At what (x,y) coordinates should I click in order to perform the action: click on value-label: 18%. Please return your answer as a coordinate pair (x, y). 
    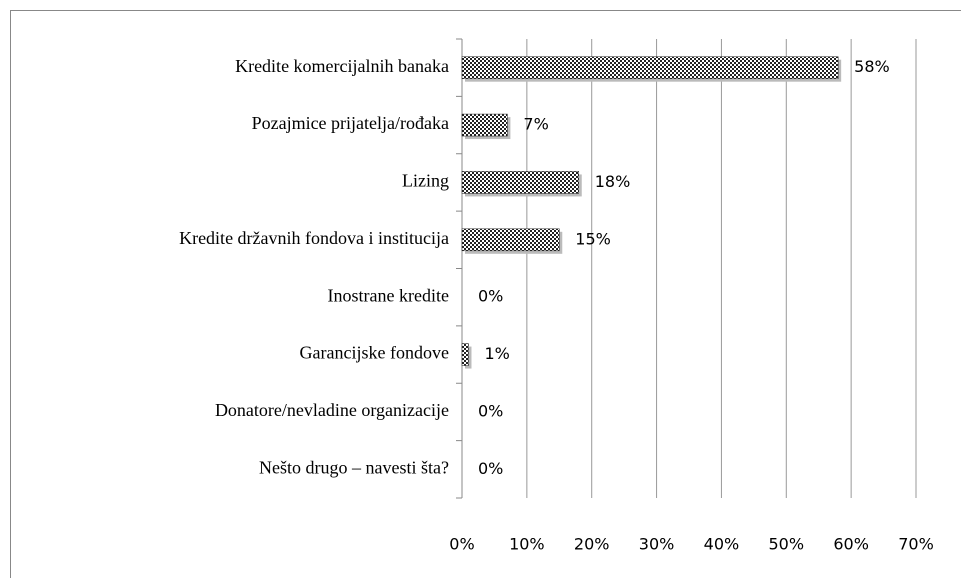
    Looking at the image, I should click on (613, 181).